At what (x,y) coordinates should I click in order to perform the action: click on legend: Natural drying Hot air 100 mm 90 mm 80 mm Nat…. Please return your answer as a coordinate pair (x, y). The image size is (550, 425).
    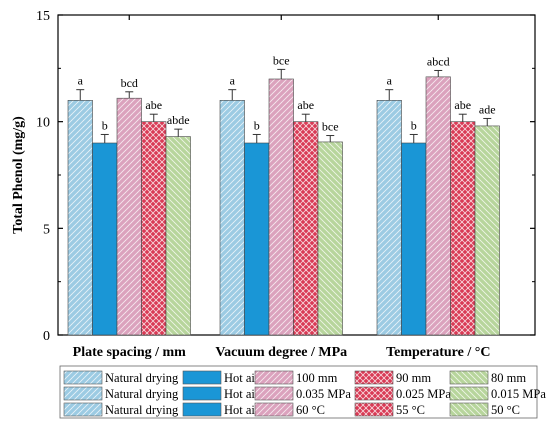
    Looking at the image, I should click on (302, 392).